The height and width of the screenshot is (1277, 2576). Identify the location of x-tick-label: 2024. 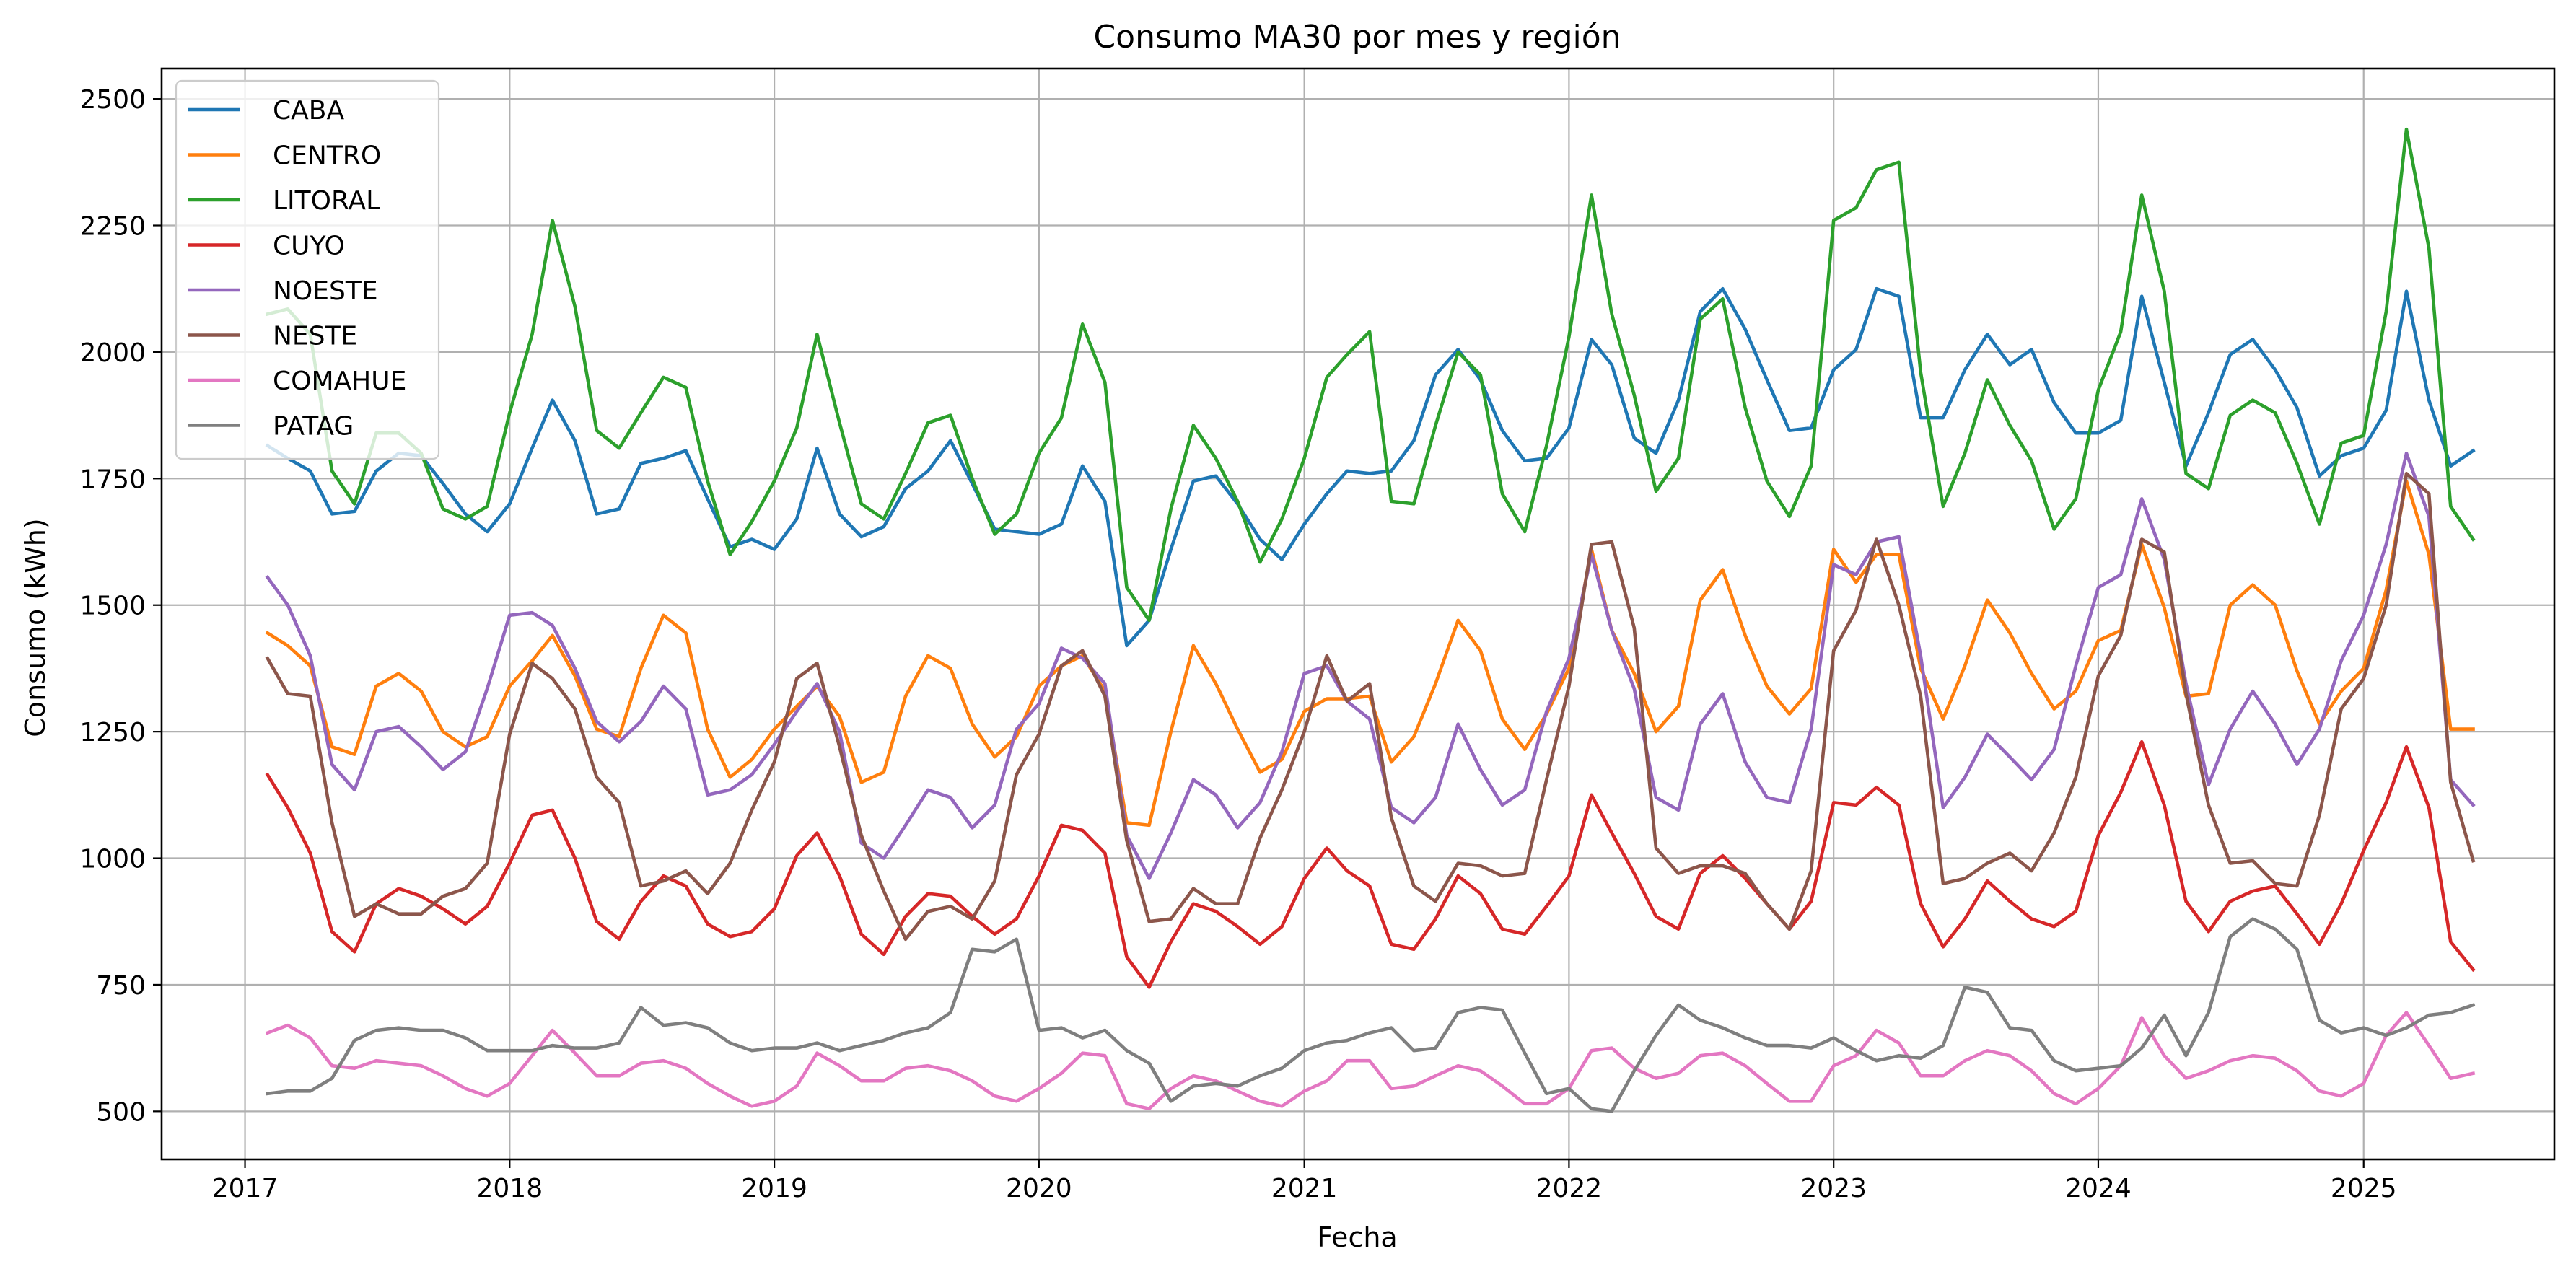
(2098, 1189).